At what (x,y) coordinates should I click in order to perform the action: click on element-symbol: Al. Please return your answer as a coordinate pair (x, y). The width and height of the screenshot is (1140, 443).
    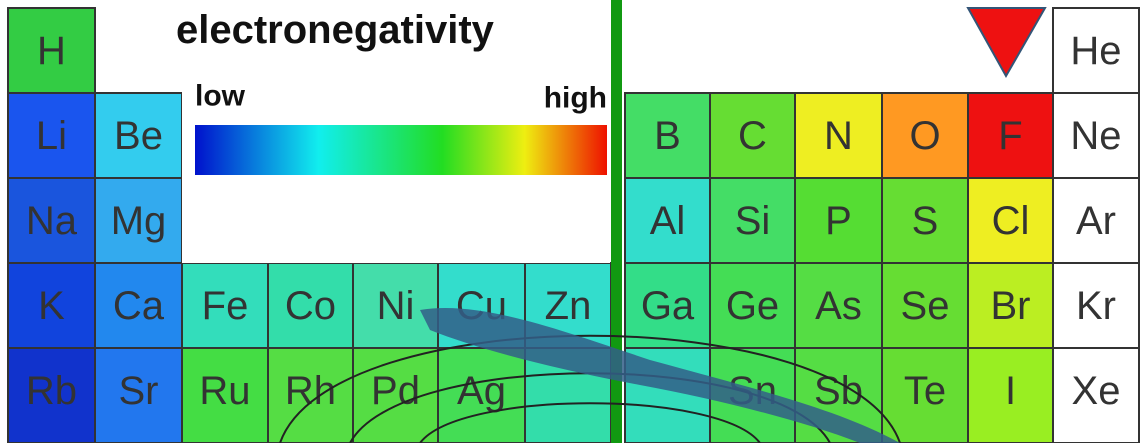
    Looking at the image, I should click on (668, 221).